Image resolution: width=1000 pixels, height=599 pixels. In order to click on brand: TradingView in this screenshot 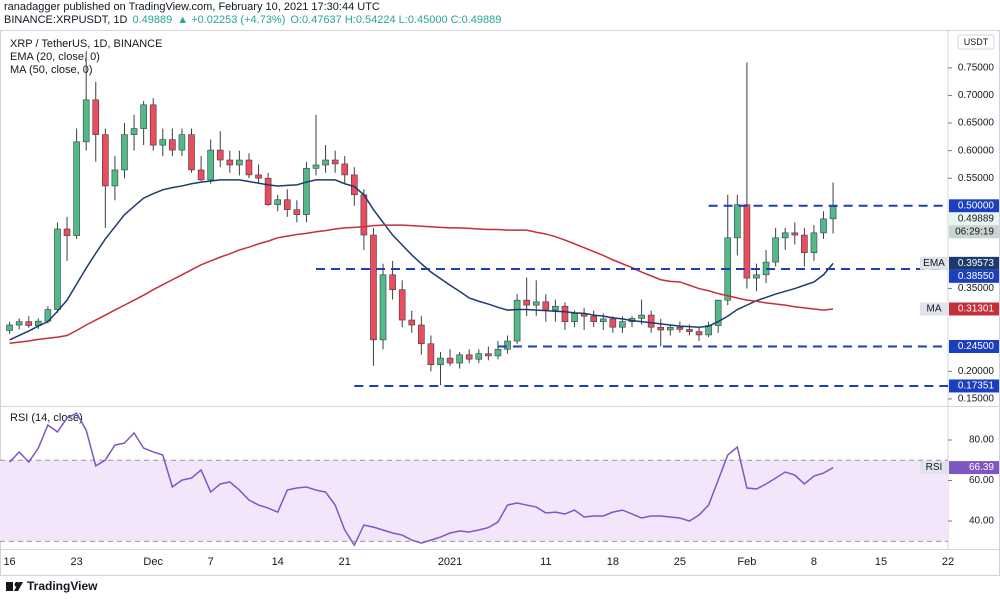, I will do `click(62, 586)`.